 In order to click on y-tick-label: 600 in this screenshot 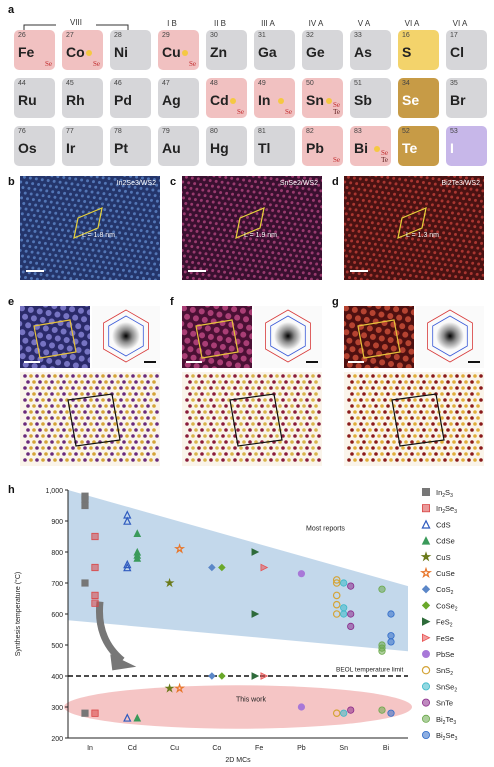, I will do `click(57, 615)`.